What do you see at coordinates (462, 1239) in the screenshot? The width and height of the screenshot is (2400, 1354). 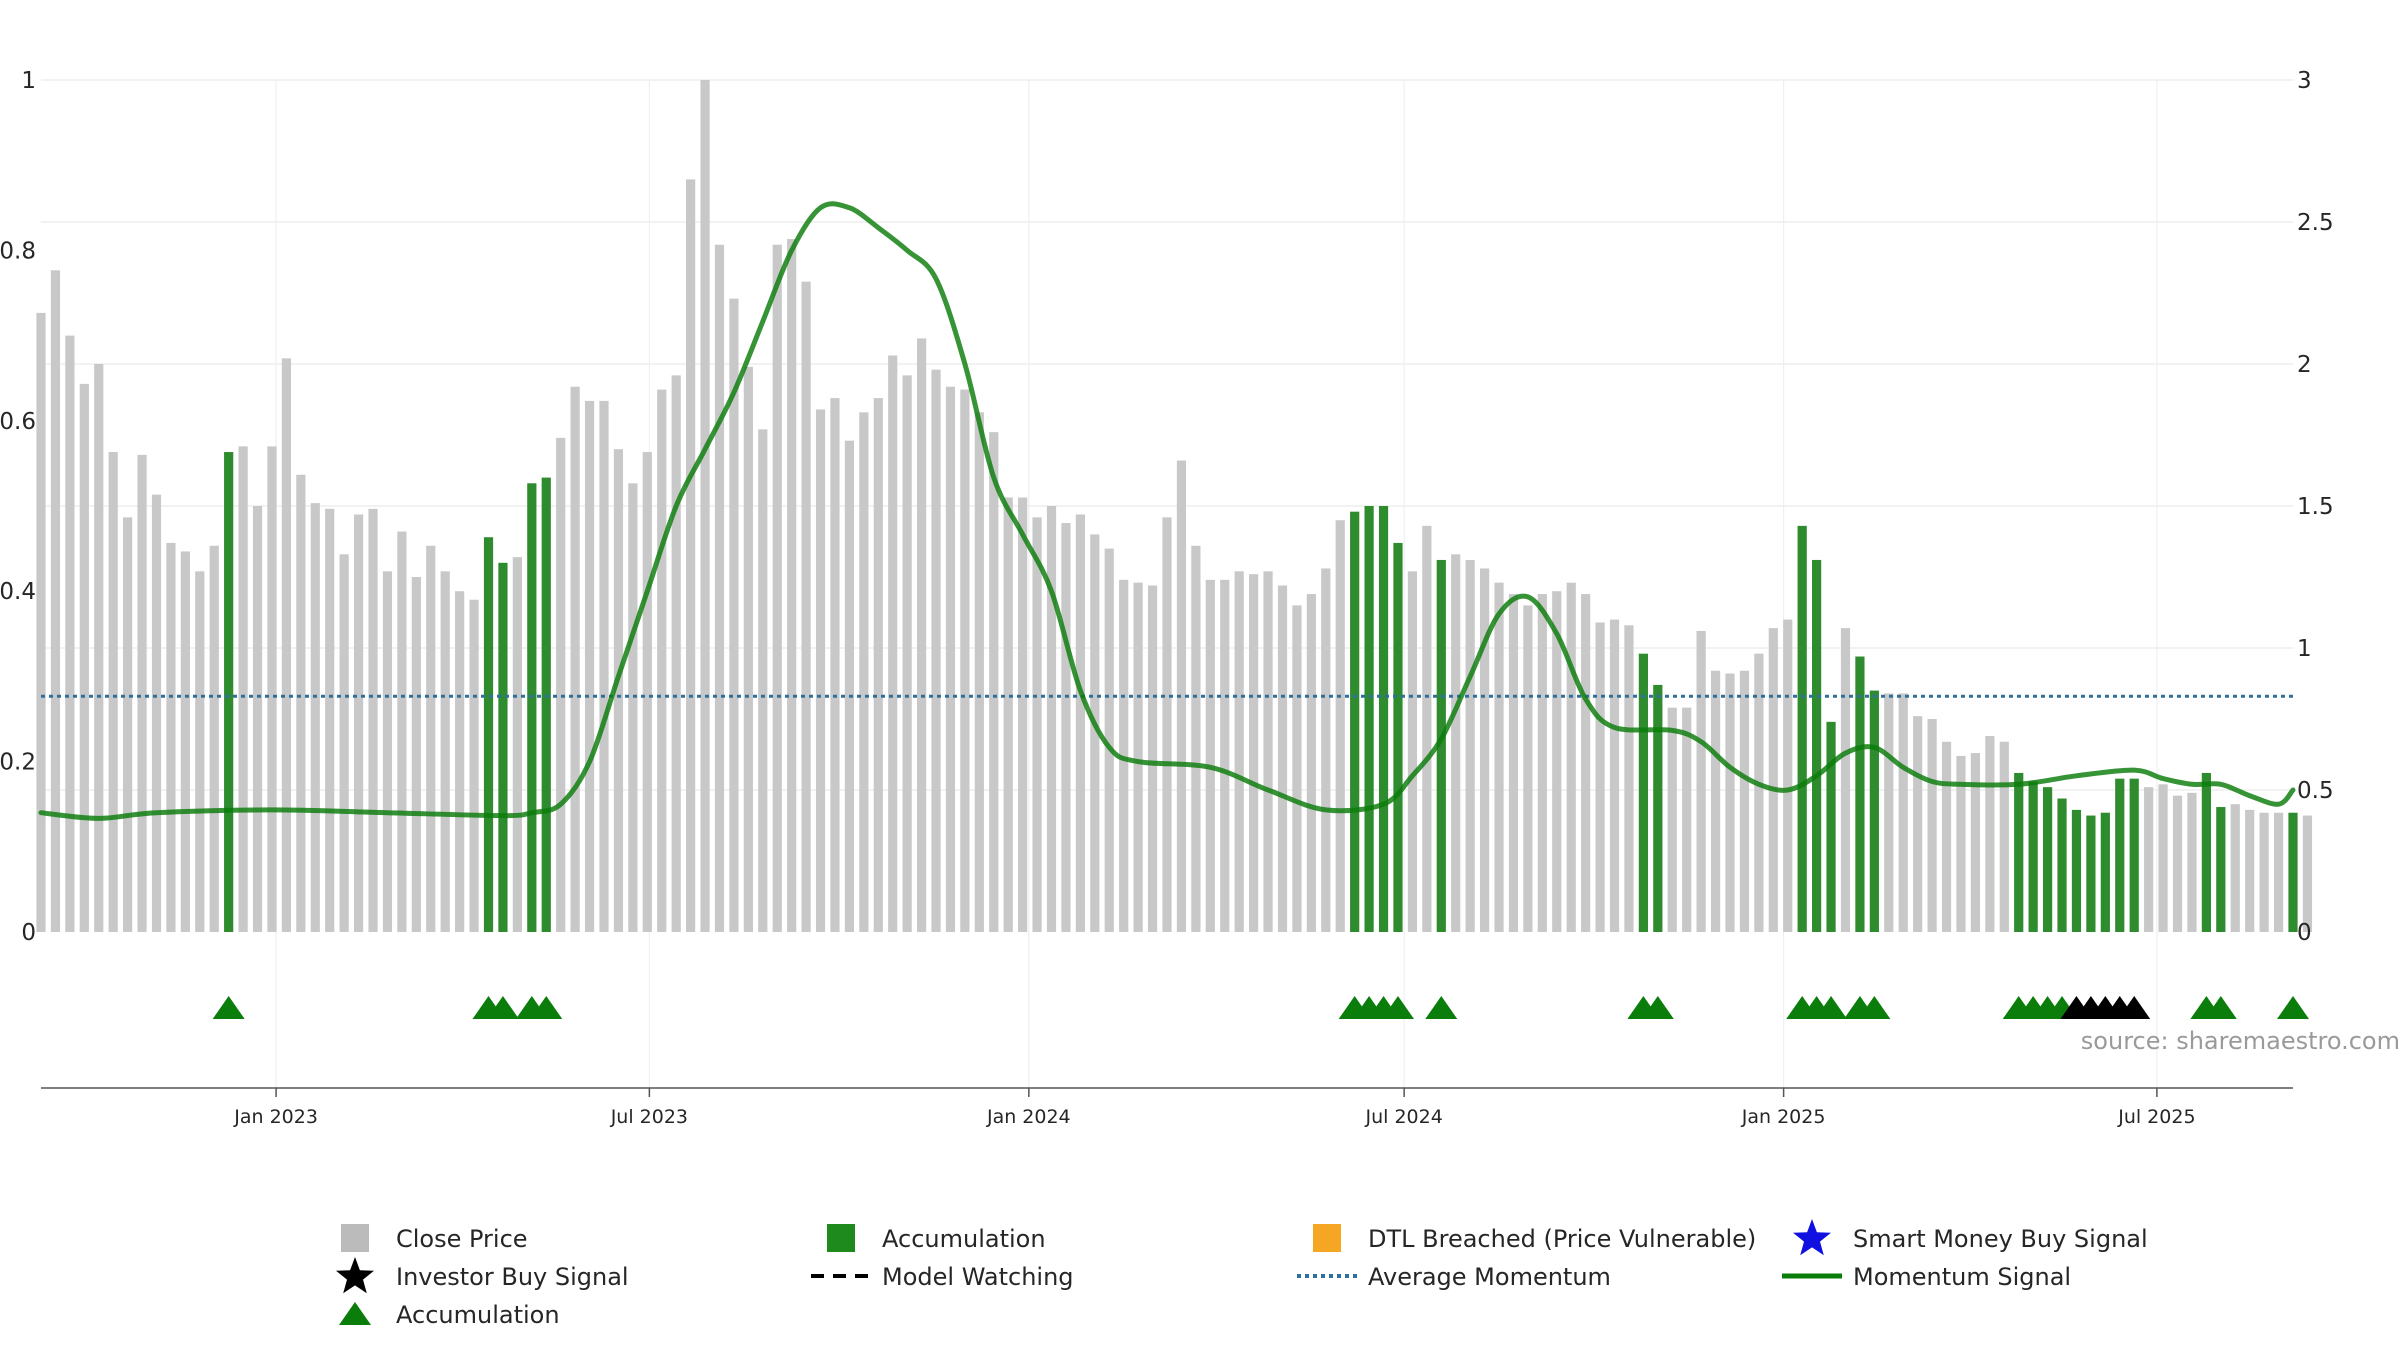 I see `legend-close-price-label: Close Price` at bounding box center [462, 1239].